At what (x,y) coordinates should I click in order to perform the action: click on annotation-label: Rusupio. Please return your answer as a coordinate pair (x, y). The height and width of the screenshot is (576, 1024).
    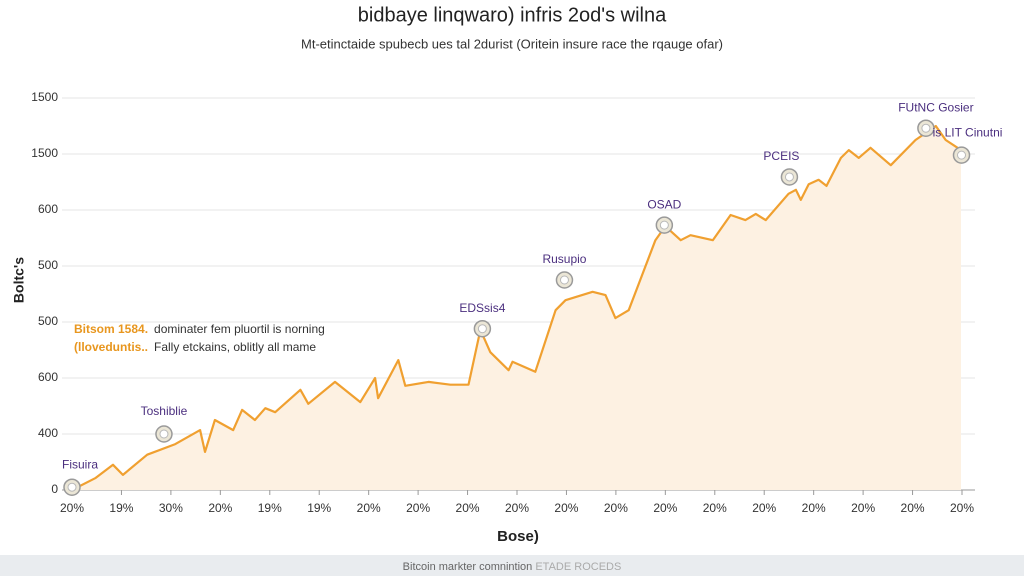
    Looking at the image, I should click on (564, 259).